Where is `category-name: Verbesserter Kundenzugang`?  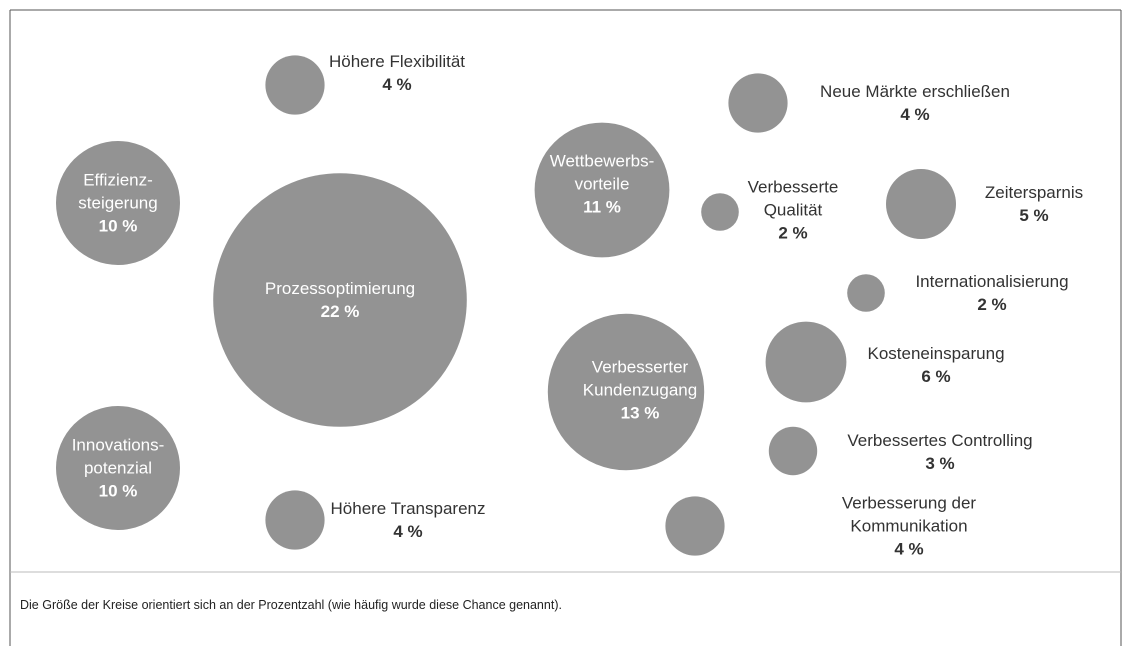 category-name: Verbesserter Kundenzugang is located at coordinates (640, 378).